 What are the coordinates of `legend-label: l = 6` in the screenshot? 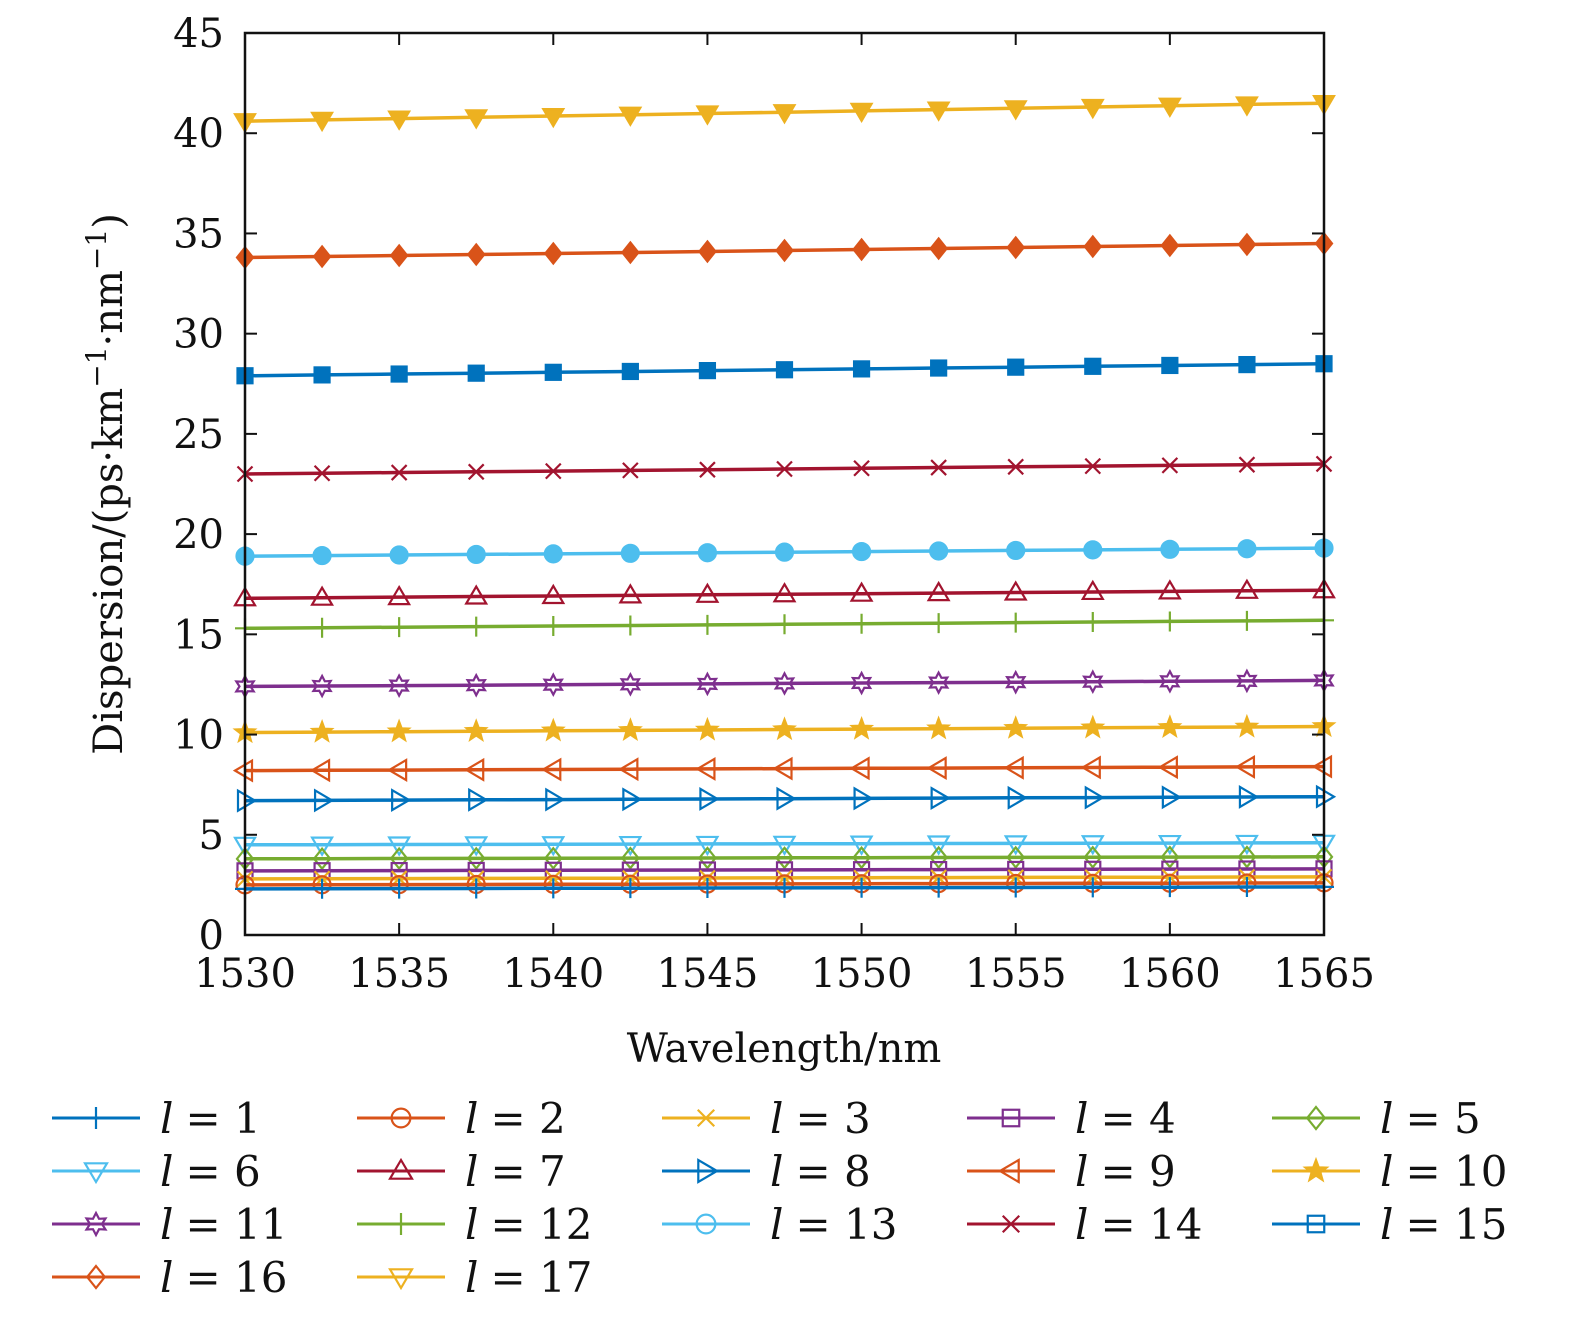 It's located at (210, 1171).